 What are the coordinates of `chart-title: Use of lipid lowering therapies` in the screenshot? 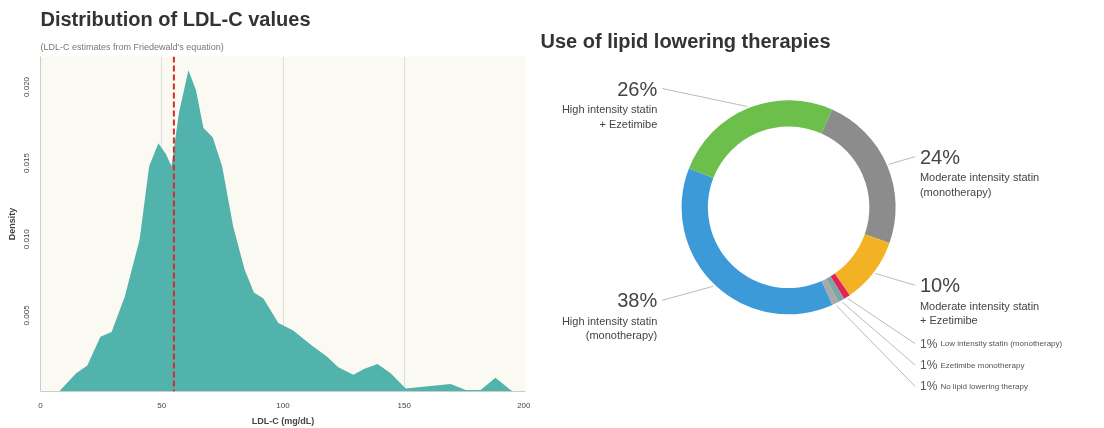 It's located at (685, 40).